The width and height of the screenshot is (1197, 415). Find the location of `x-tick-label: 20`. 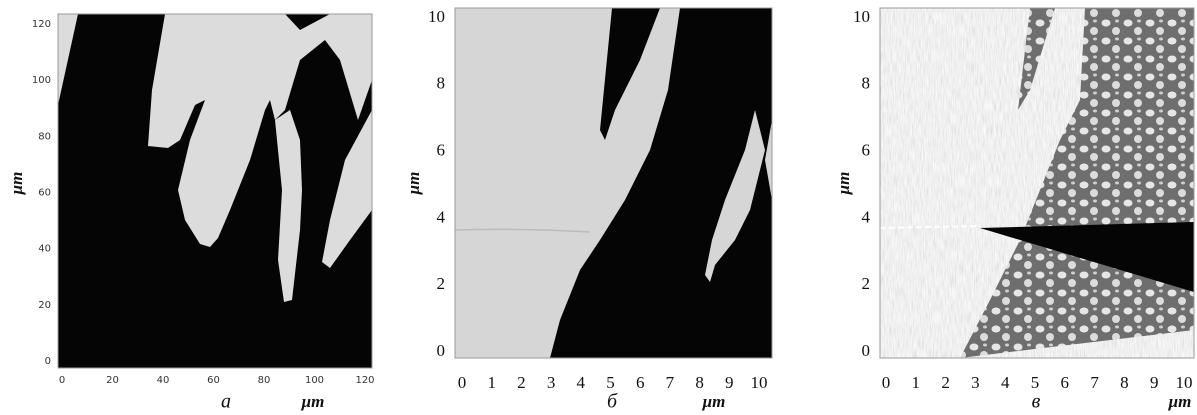

x-tick-label: 20 is located at coordinates (112, 380).